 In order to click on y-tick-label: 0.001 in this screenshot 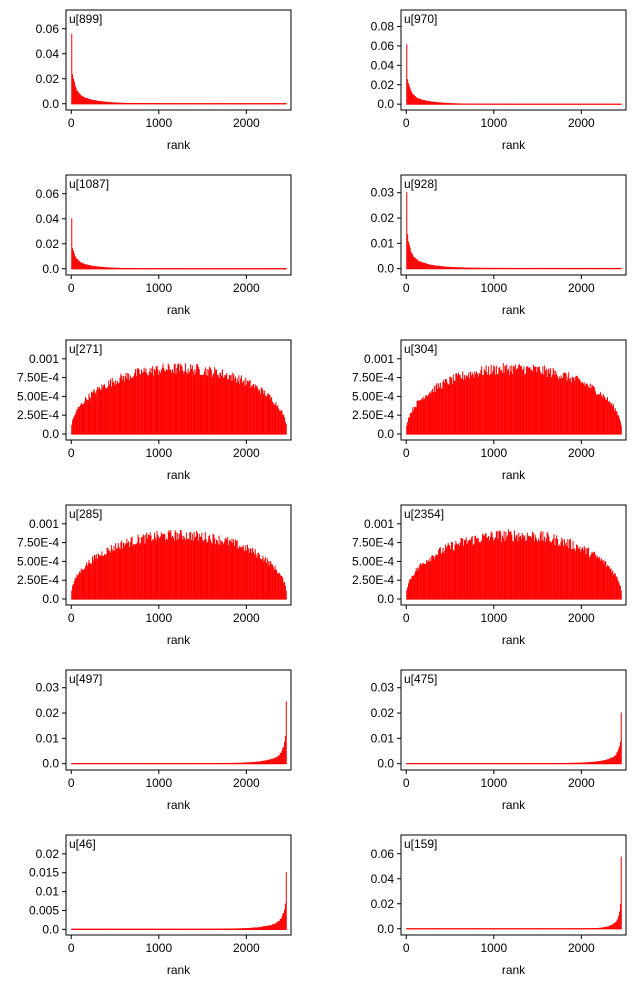, I will do `click(379, 359)`.